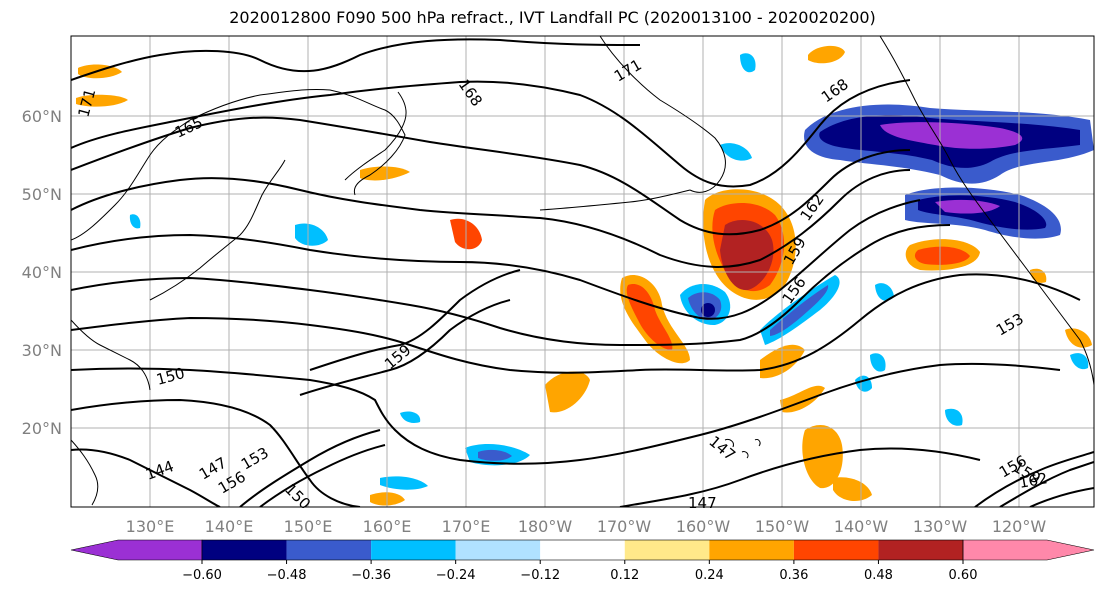  I want to click on colorbar-swatch-max-extend, so click(1028, 550).